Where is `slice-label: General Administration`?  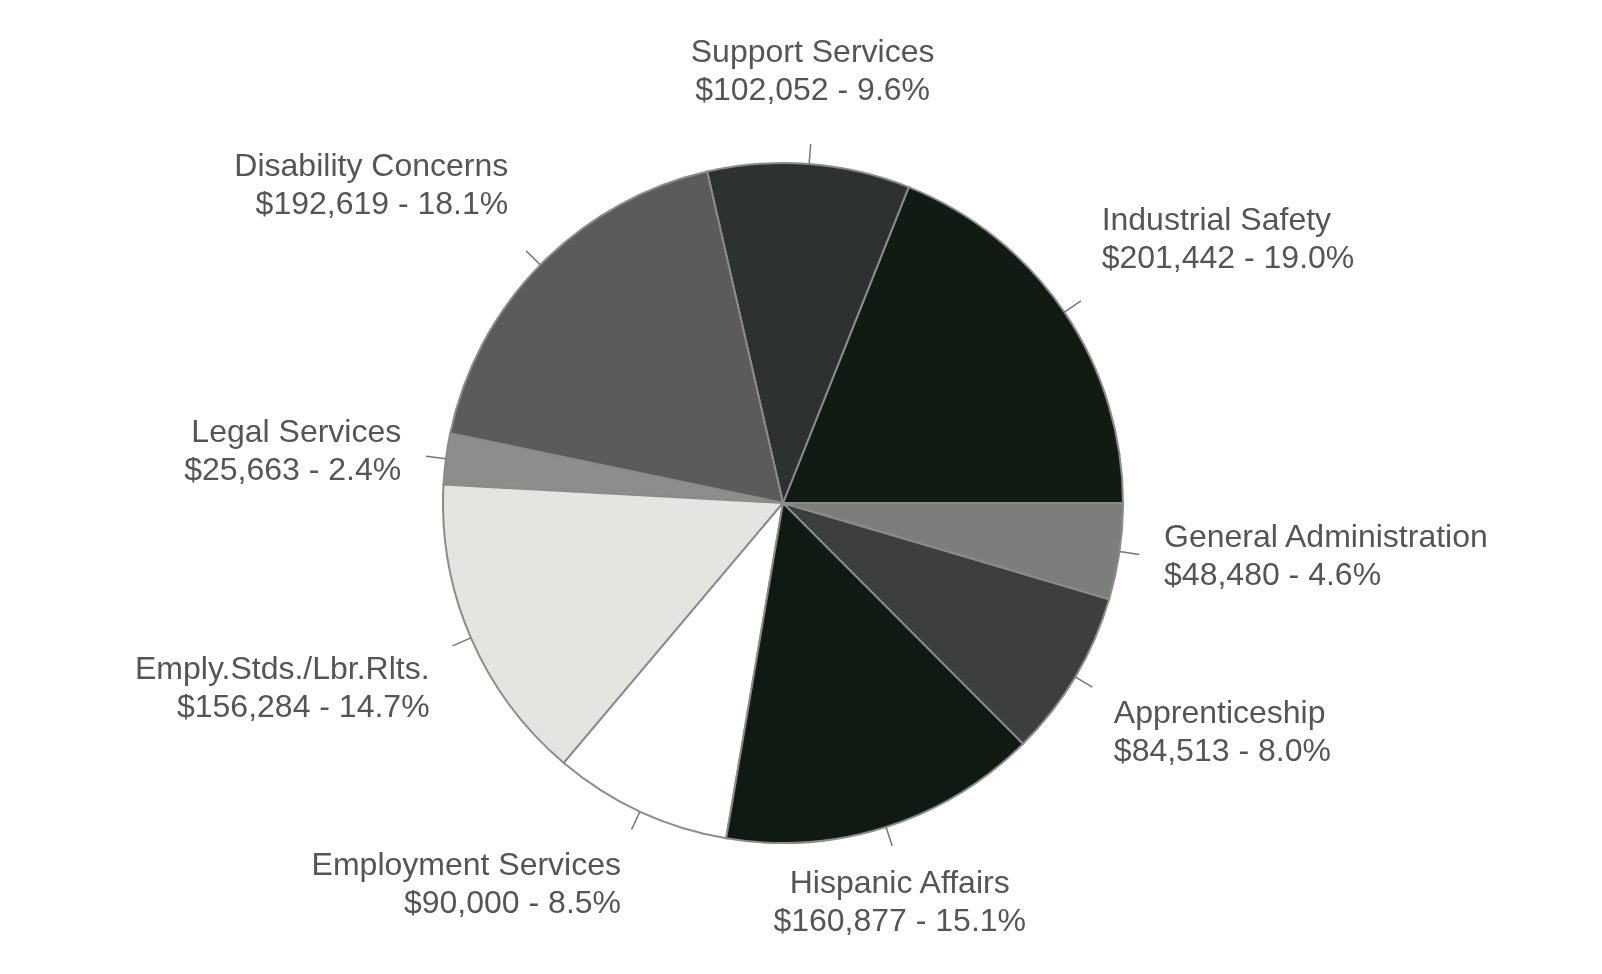 slice-label: General Administration is located at coordinates (1326, 535).